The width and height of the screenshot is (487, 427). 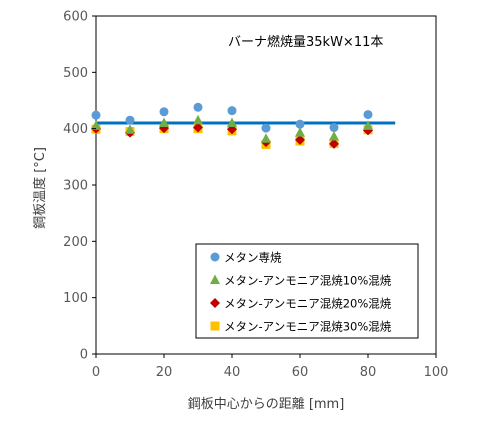 I want to click on x-tick-label: 20, so click(x=164, y=372).